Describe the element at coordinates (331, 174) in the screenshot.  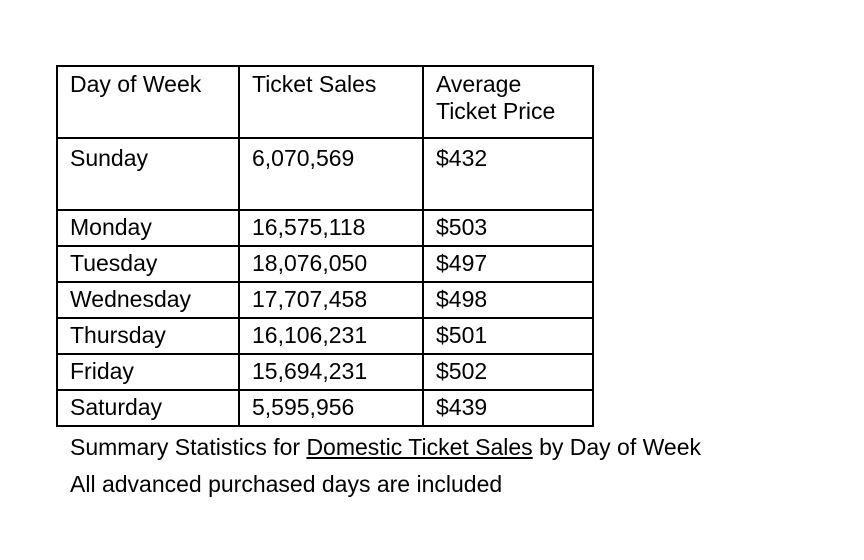
I see `cell-sales: 6,070,569` at that location.